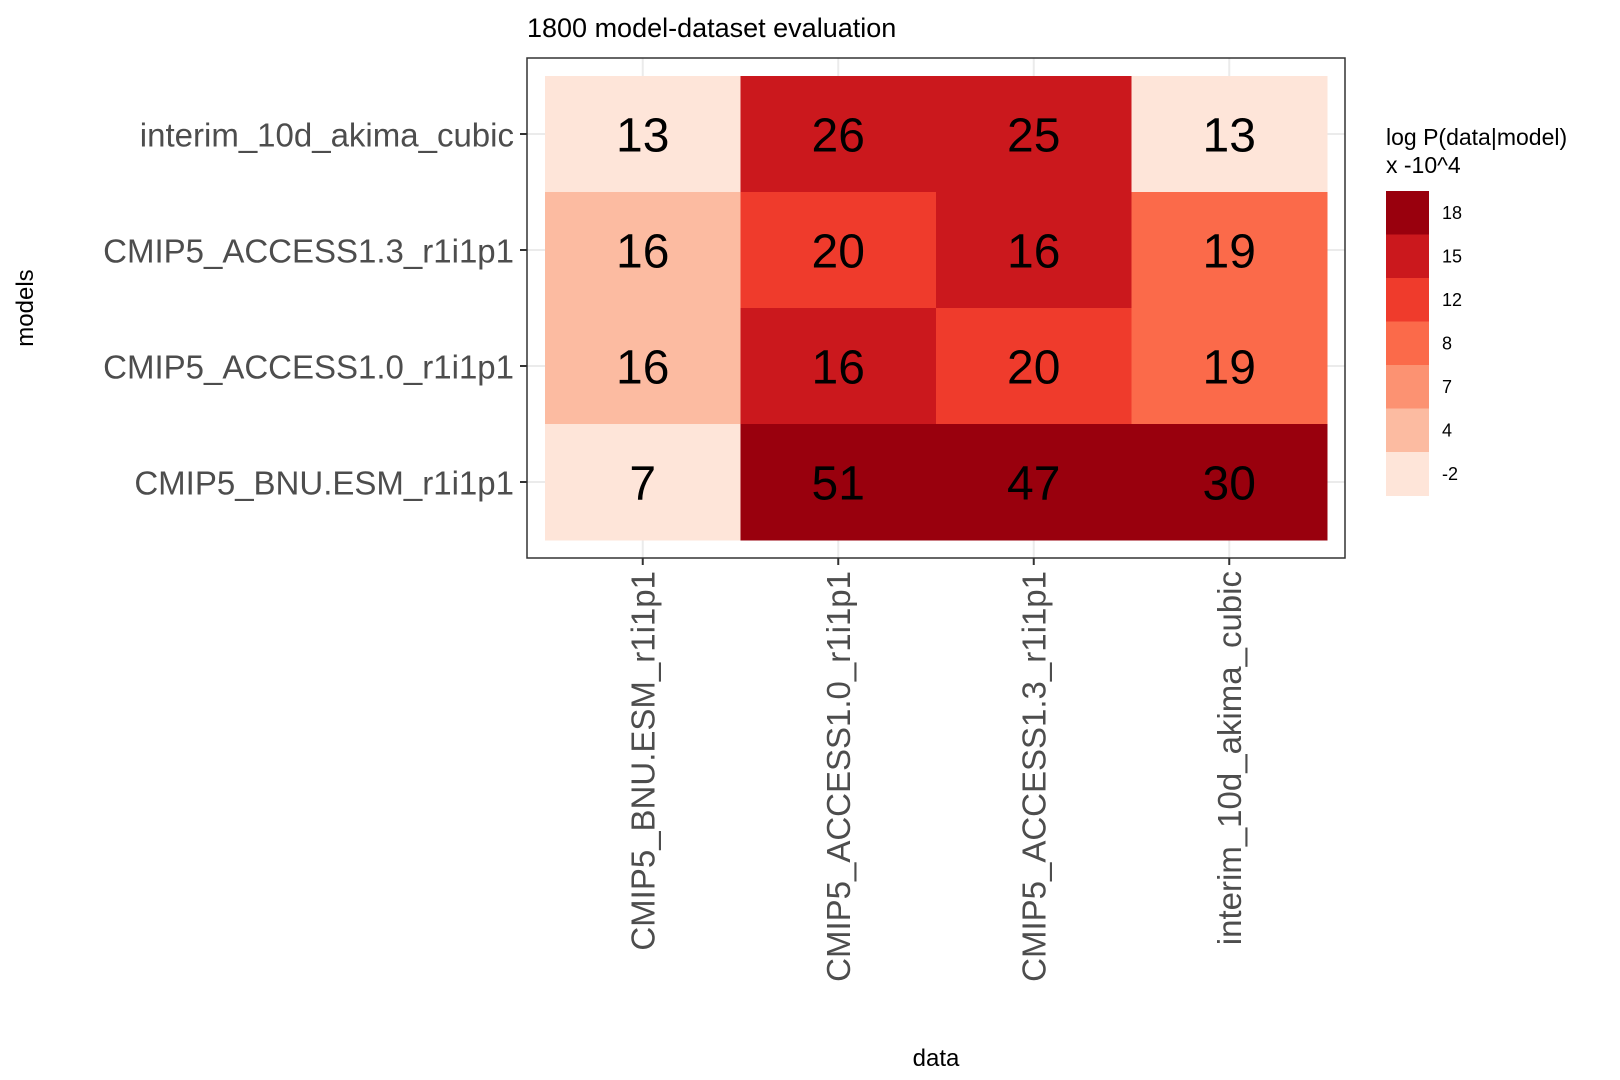  I want to click on cell-value-label: 7, so click(642, 484).